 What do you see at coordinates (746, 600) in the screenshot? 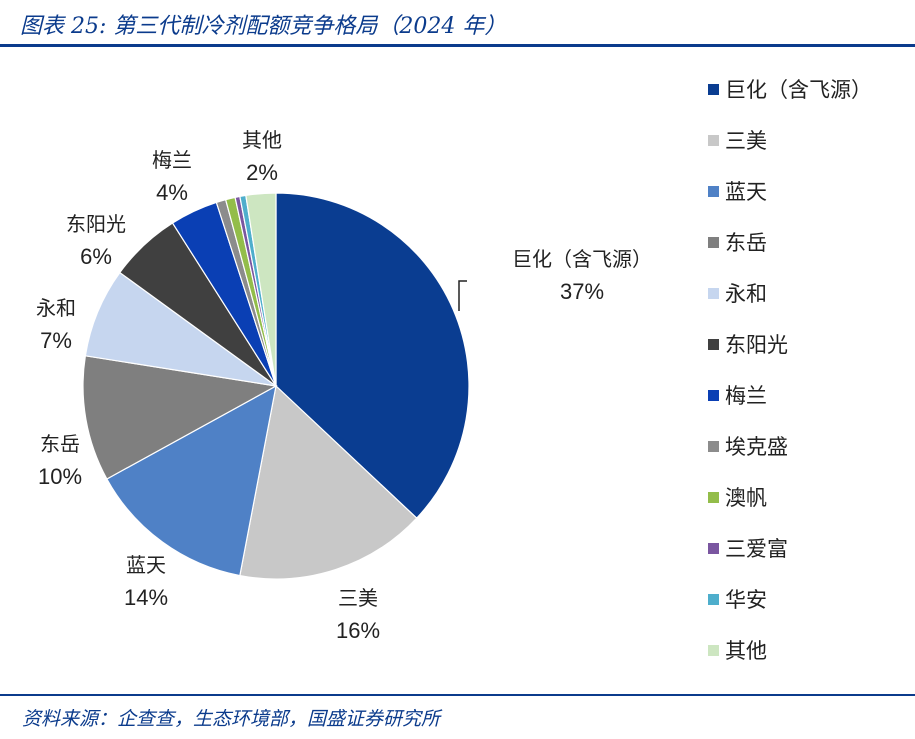
I see `legend-label: 华安` at bounding box center [746, 600].